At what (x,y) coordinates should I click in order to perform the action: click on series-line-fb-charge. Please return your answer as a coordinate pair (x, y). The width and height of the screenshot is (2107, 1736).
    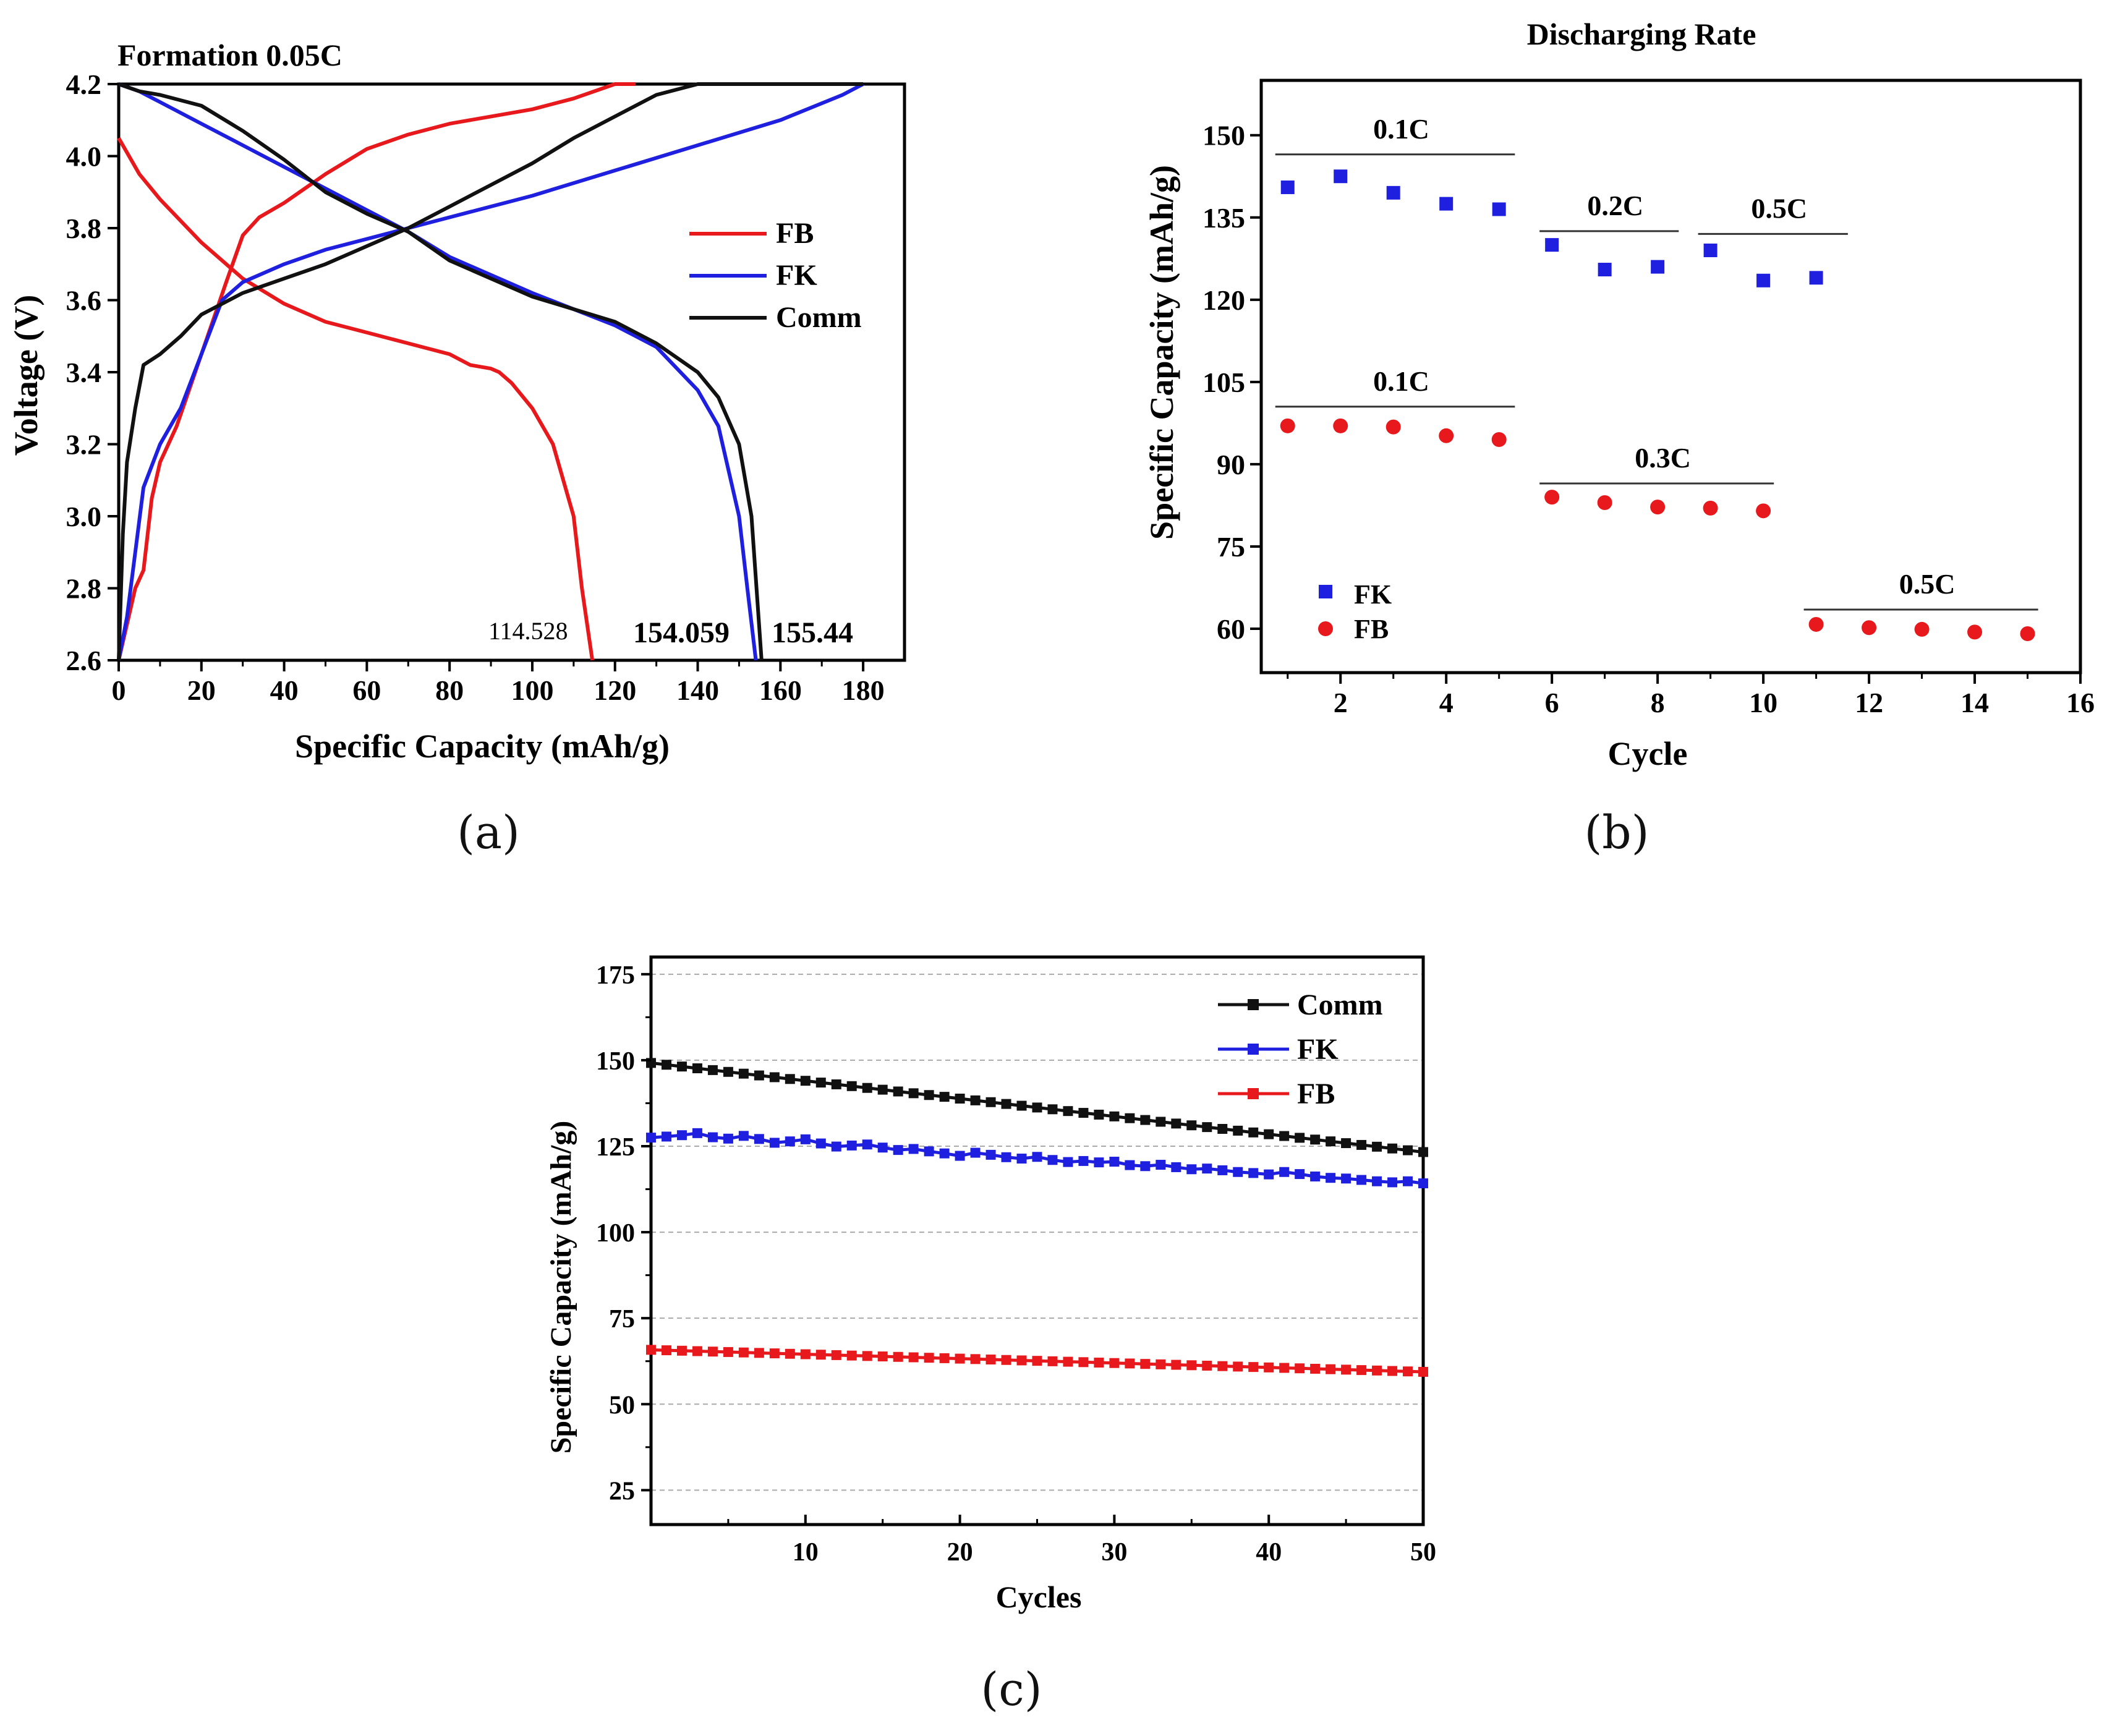
    Looking at the image, I should click on (377, 371).